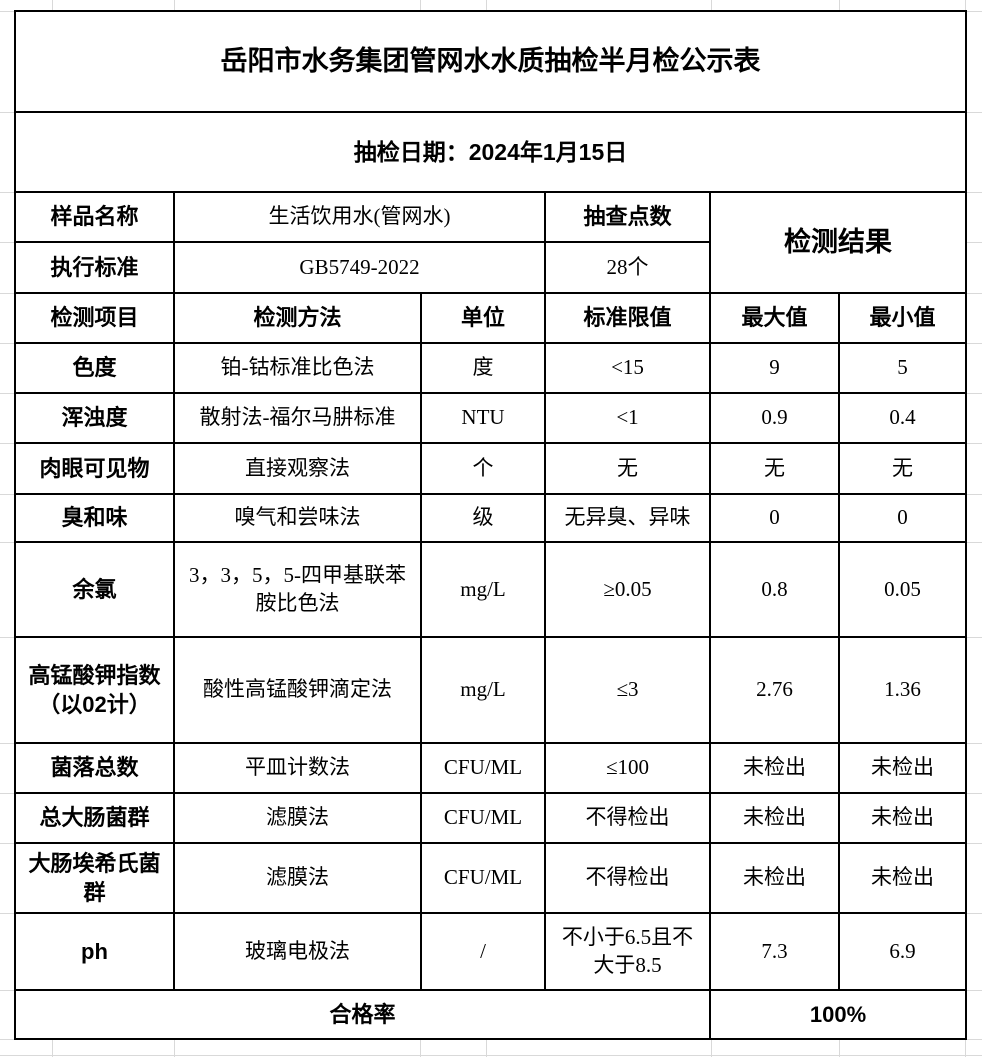 This screenshot has height=1057, width=982. Describe the element at coordinates (491, 1055) in the screenshot. I see `gridline` at that location.